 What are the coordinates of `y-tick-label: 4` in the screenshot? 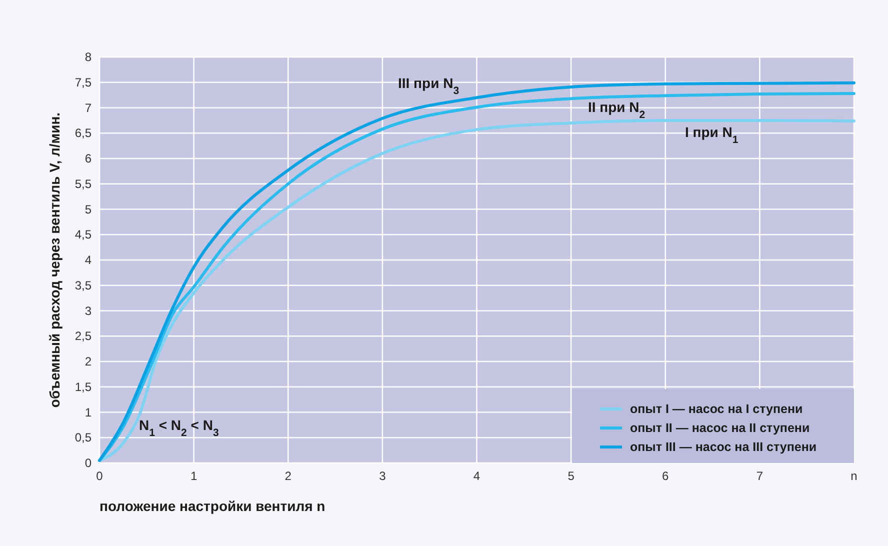 It's located at (88, 260).